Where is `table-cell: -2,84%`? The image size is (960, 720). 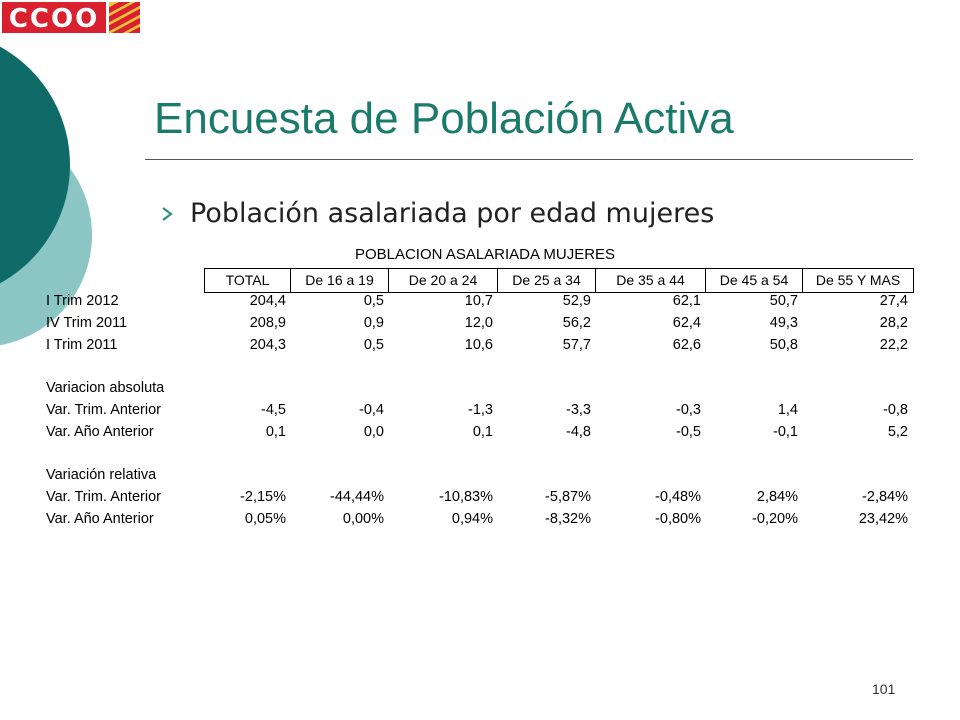
table-cell: -2,84% is located at coordinates (885, 497).